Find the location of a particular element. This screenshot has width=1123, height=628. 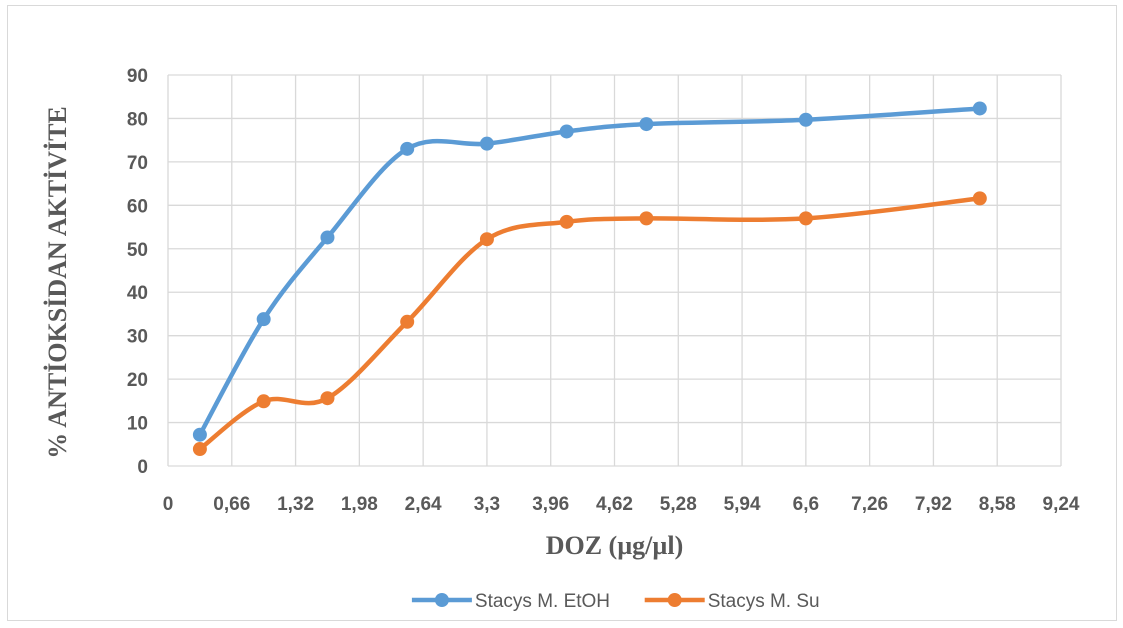

y-tick-label: 10 is located at coordinates (137, 424).